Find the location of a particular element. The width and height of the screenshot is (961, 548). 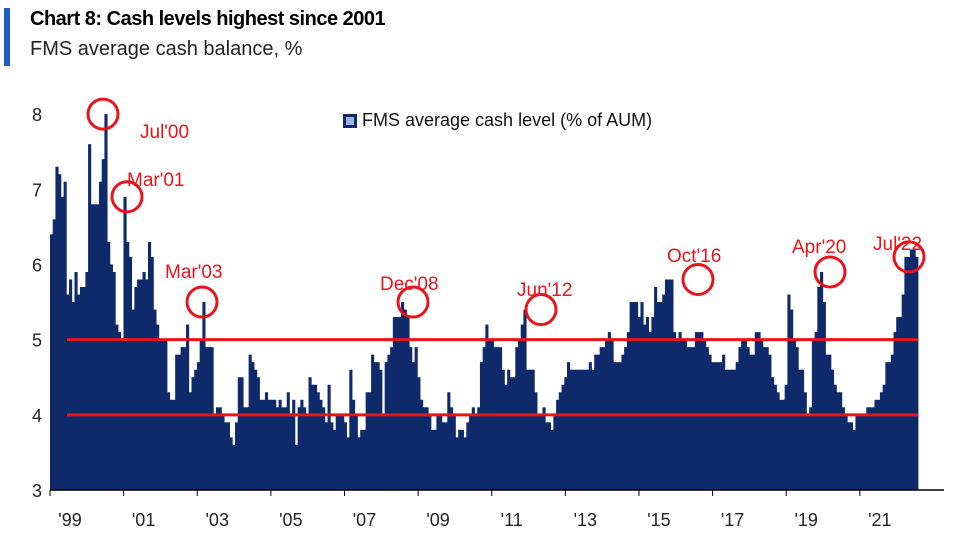

annotation-label: Oct'16 is located at coordinates (694, 256).